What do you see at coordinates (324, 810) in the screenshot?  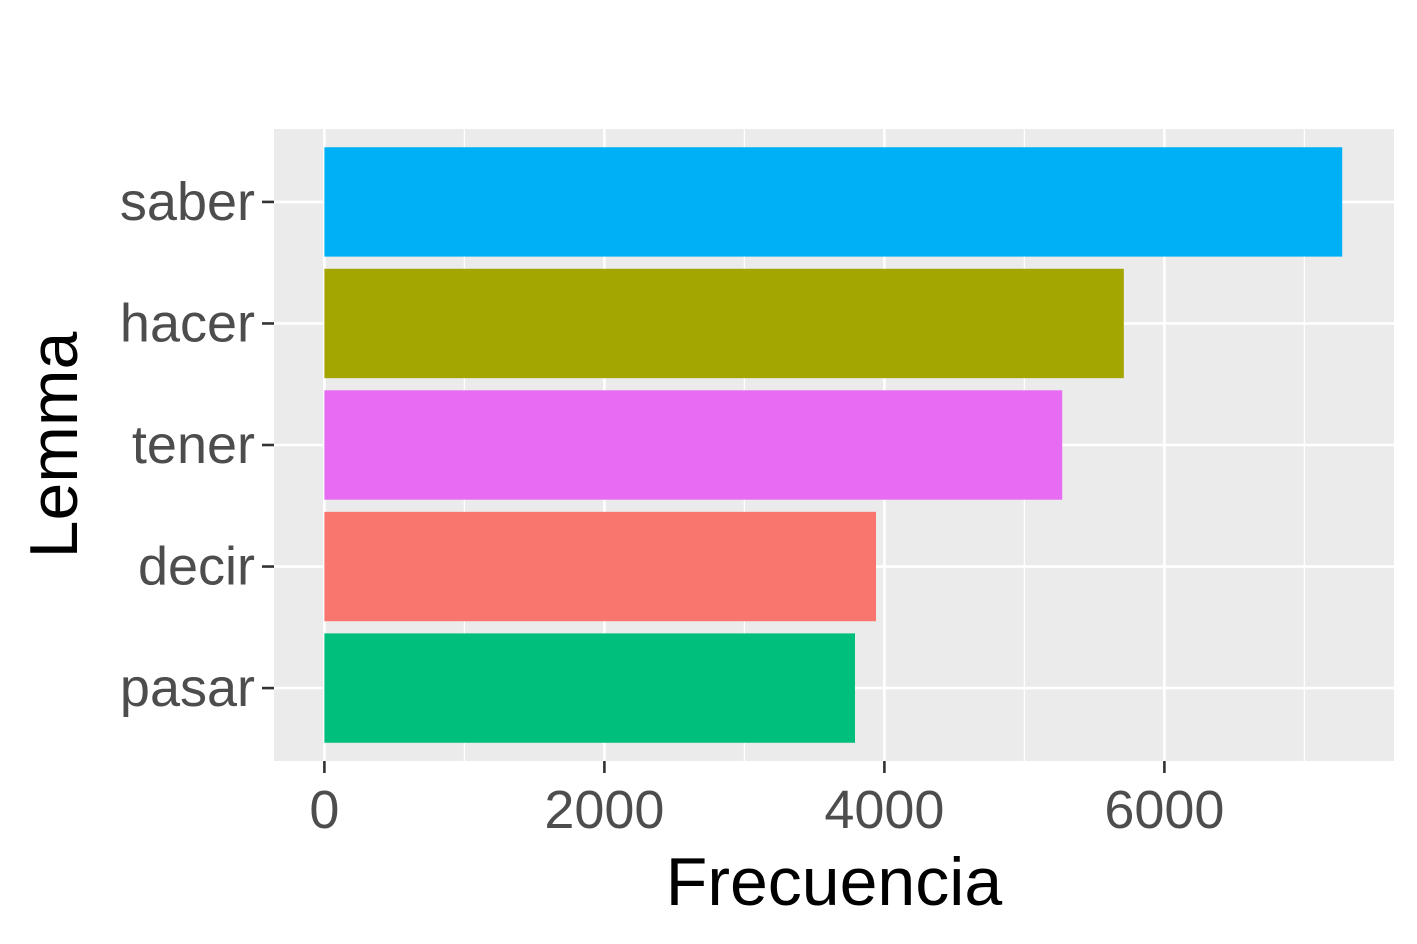 I see `x-tick-label: 0` at bounding box center [324, 810].